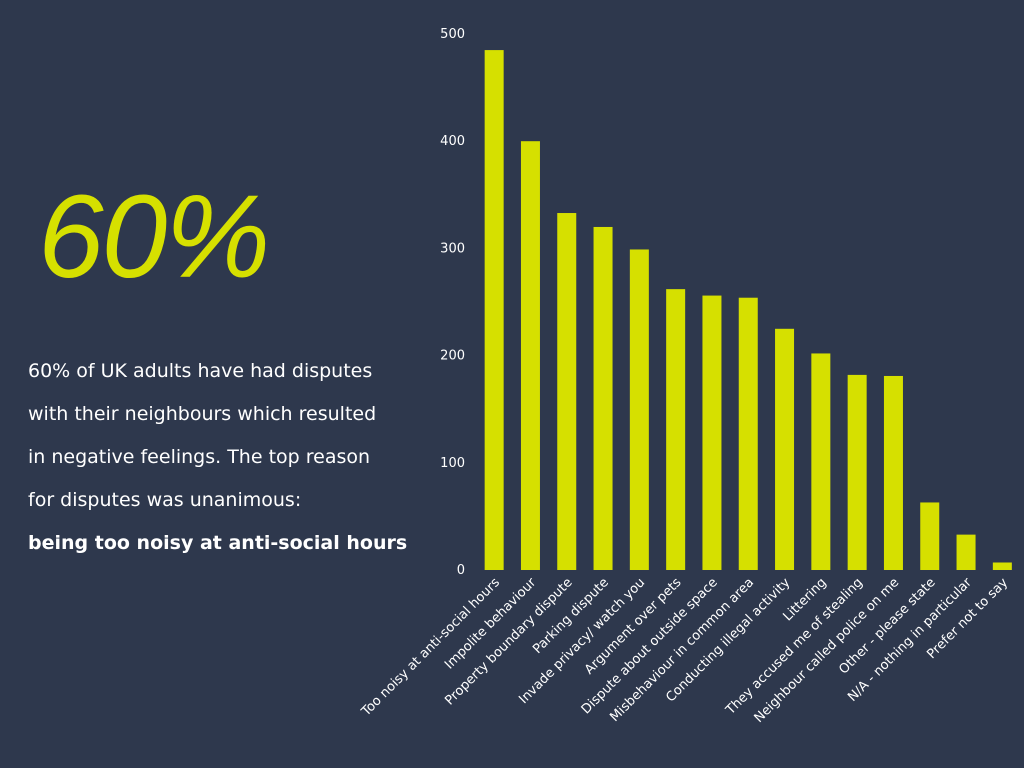 Image resolution: width=1024 pixels, height=768 pixels. Describe the element at coordinates (452, 302) in the screenshot. I see `y-axis: 0 100 200 300 400 500` at that location.